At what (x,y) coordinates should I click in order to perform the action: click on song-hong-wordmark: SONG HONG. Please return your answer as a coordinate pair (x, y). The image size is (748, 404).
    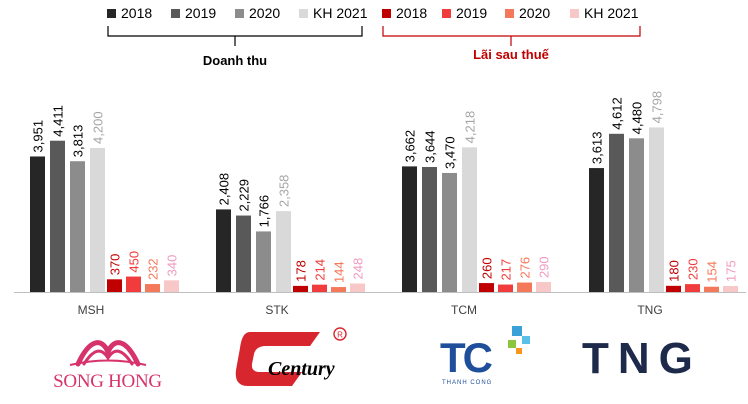
    Looking at the image, I should click on (107, 381).